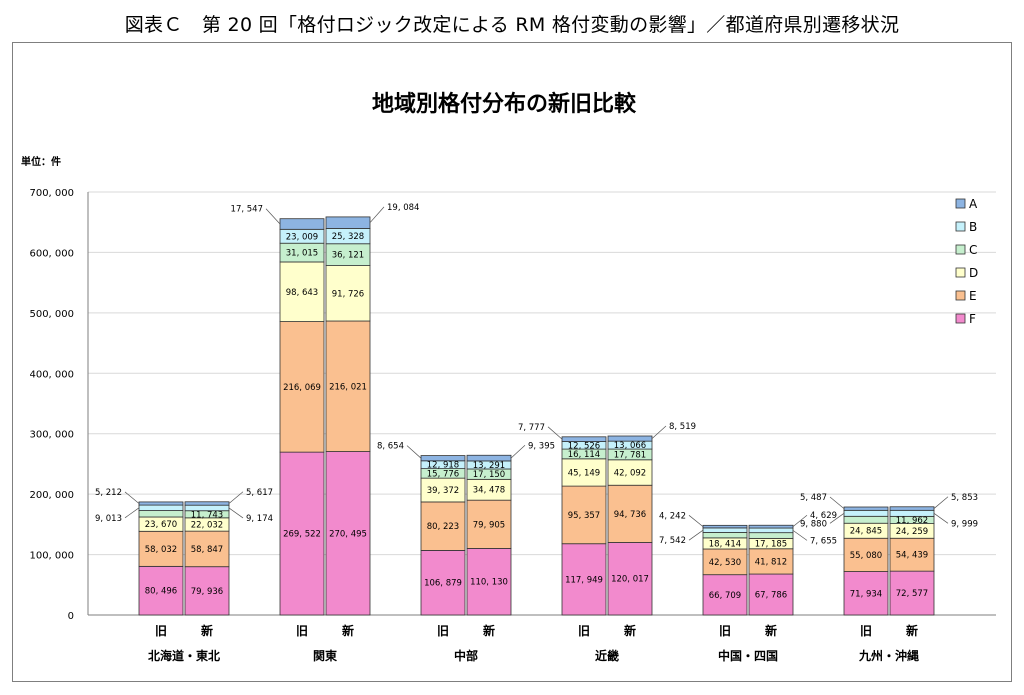 The height and width of the screenshot is (695, 1024). Describe the element at coordinates (973, 273) in the screenshot. I see `legend-label-d: D` at that location.